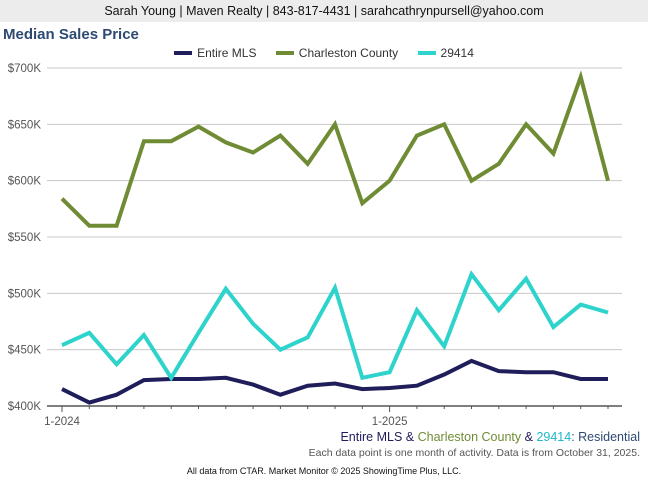  What do you see at coordinates (348, 53) in the screenshot?
I see `legend-label-charleston-county: Charleston County` at bounding box center [348, 53].